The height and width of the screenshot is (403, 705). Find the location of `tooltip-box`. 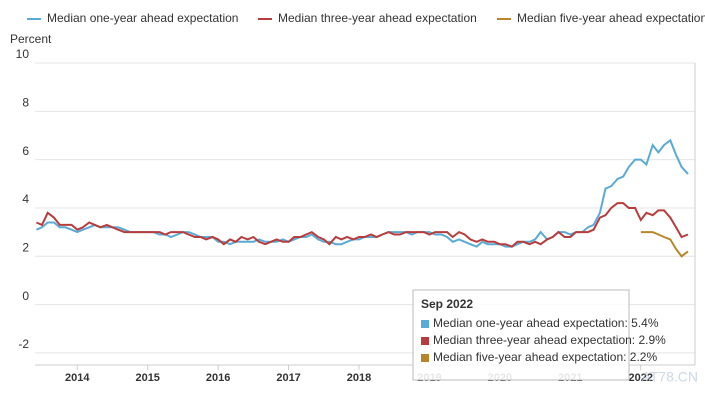

tooltip-box is located at coordinates (521, 335).